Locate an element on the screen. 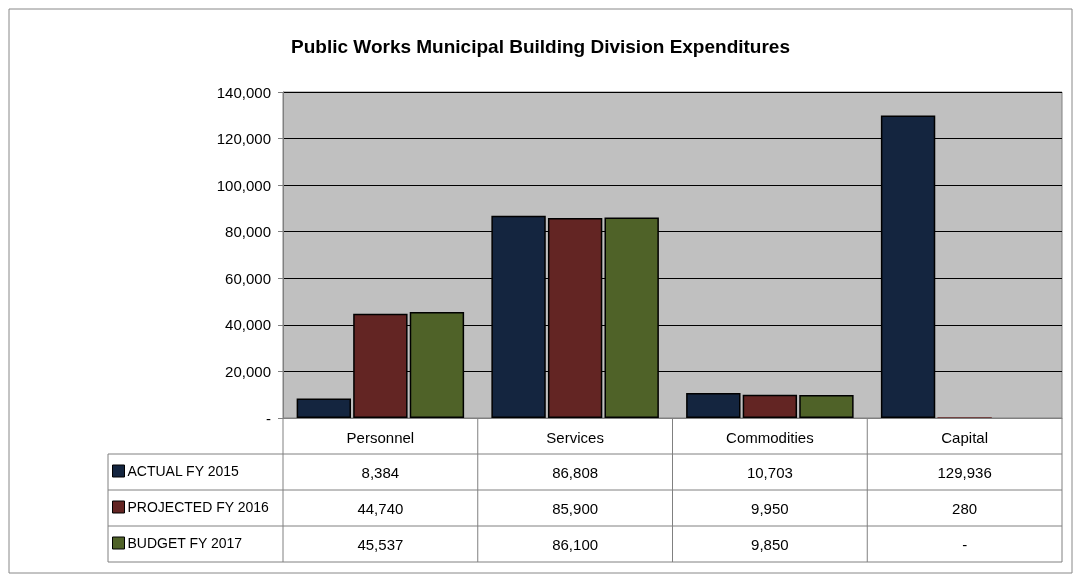 This screenshot has height=582, width=1081. data-label: 86,100 is located at coordinates (575, 544).